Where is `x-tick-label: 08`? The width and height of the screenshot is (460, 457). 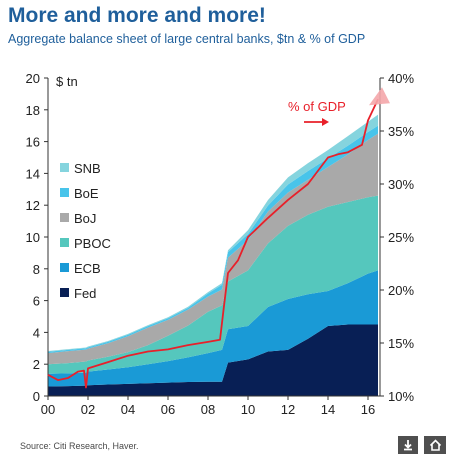 x-tick-label: 08 is located at coordinates (208, 409).